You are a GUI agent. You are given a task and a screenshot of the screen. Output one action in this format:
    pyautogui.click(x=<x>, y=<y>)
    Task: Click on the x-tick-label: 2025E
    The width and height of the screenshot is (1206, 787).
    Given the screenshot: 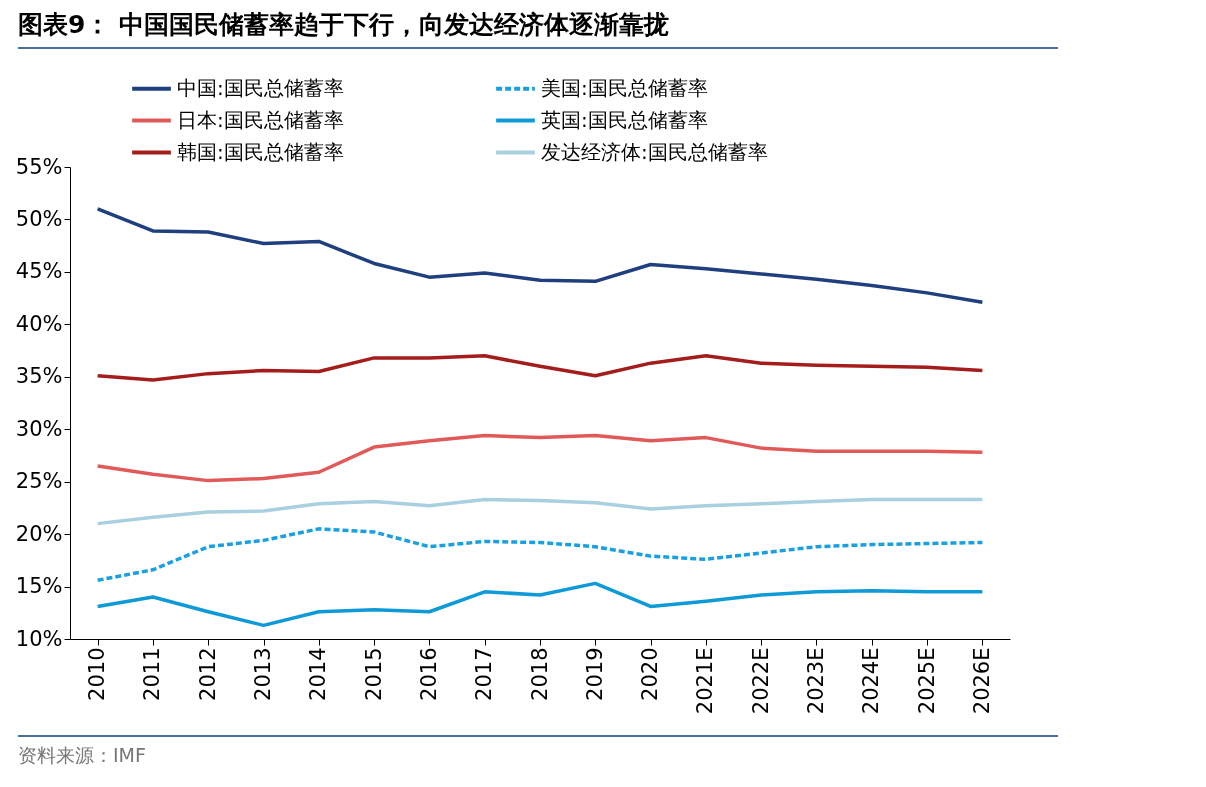 What is the action you would take?
    pyautogui.click(x=926, y=681)
    